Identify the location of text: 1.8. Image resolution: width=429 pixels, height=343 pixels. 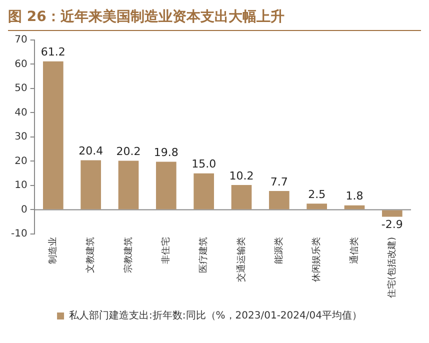
(355, 196).